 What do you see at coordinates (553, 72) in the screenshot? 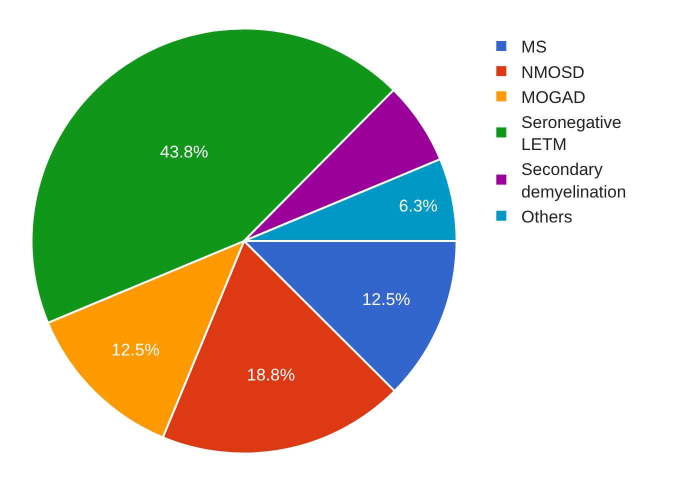
I see `legend-label: NMOSD` at bounding box center [553, 72].